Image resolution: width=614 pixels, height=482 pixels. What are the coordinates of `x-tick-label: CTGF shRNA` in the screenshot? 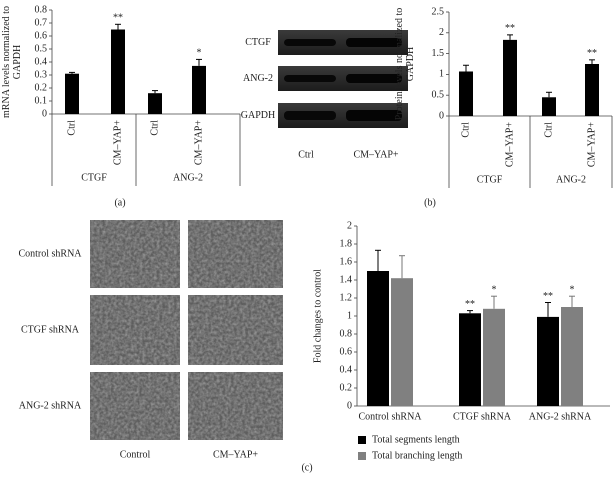 It's located at (482, 416).